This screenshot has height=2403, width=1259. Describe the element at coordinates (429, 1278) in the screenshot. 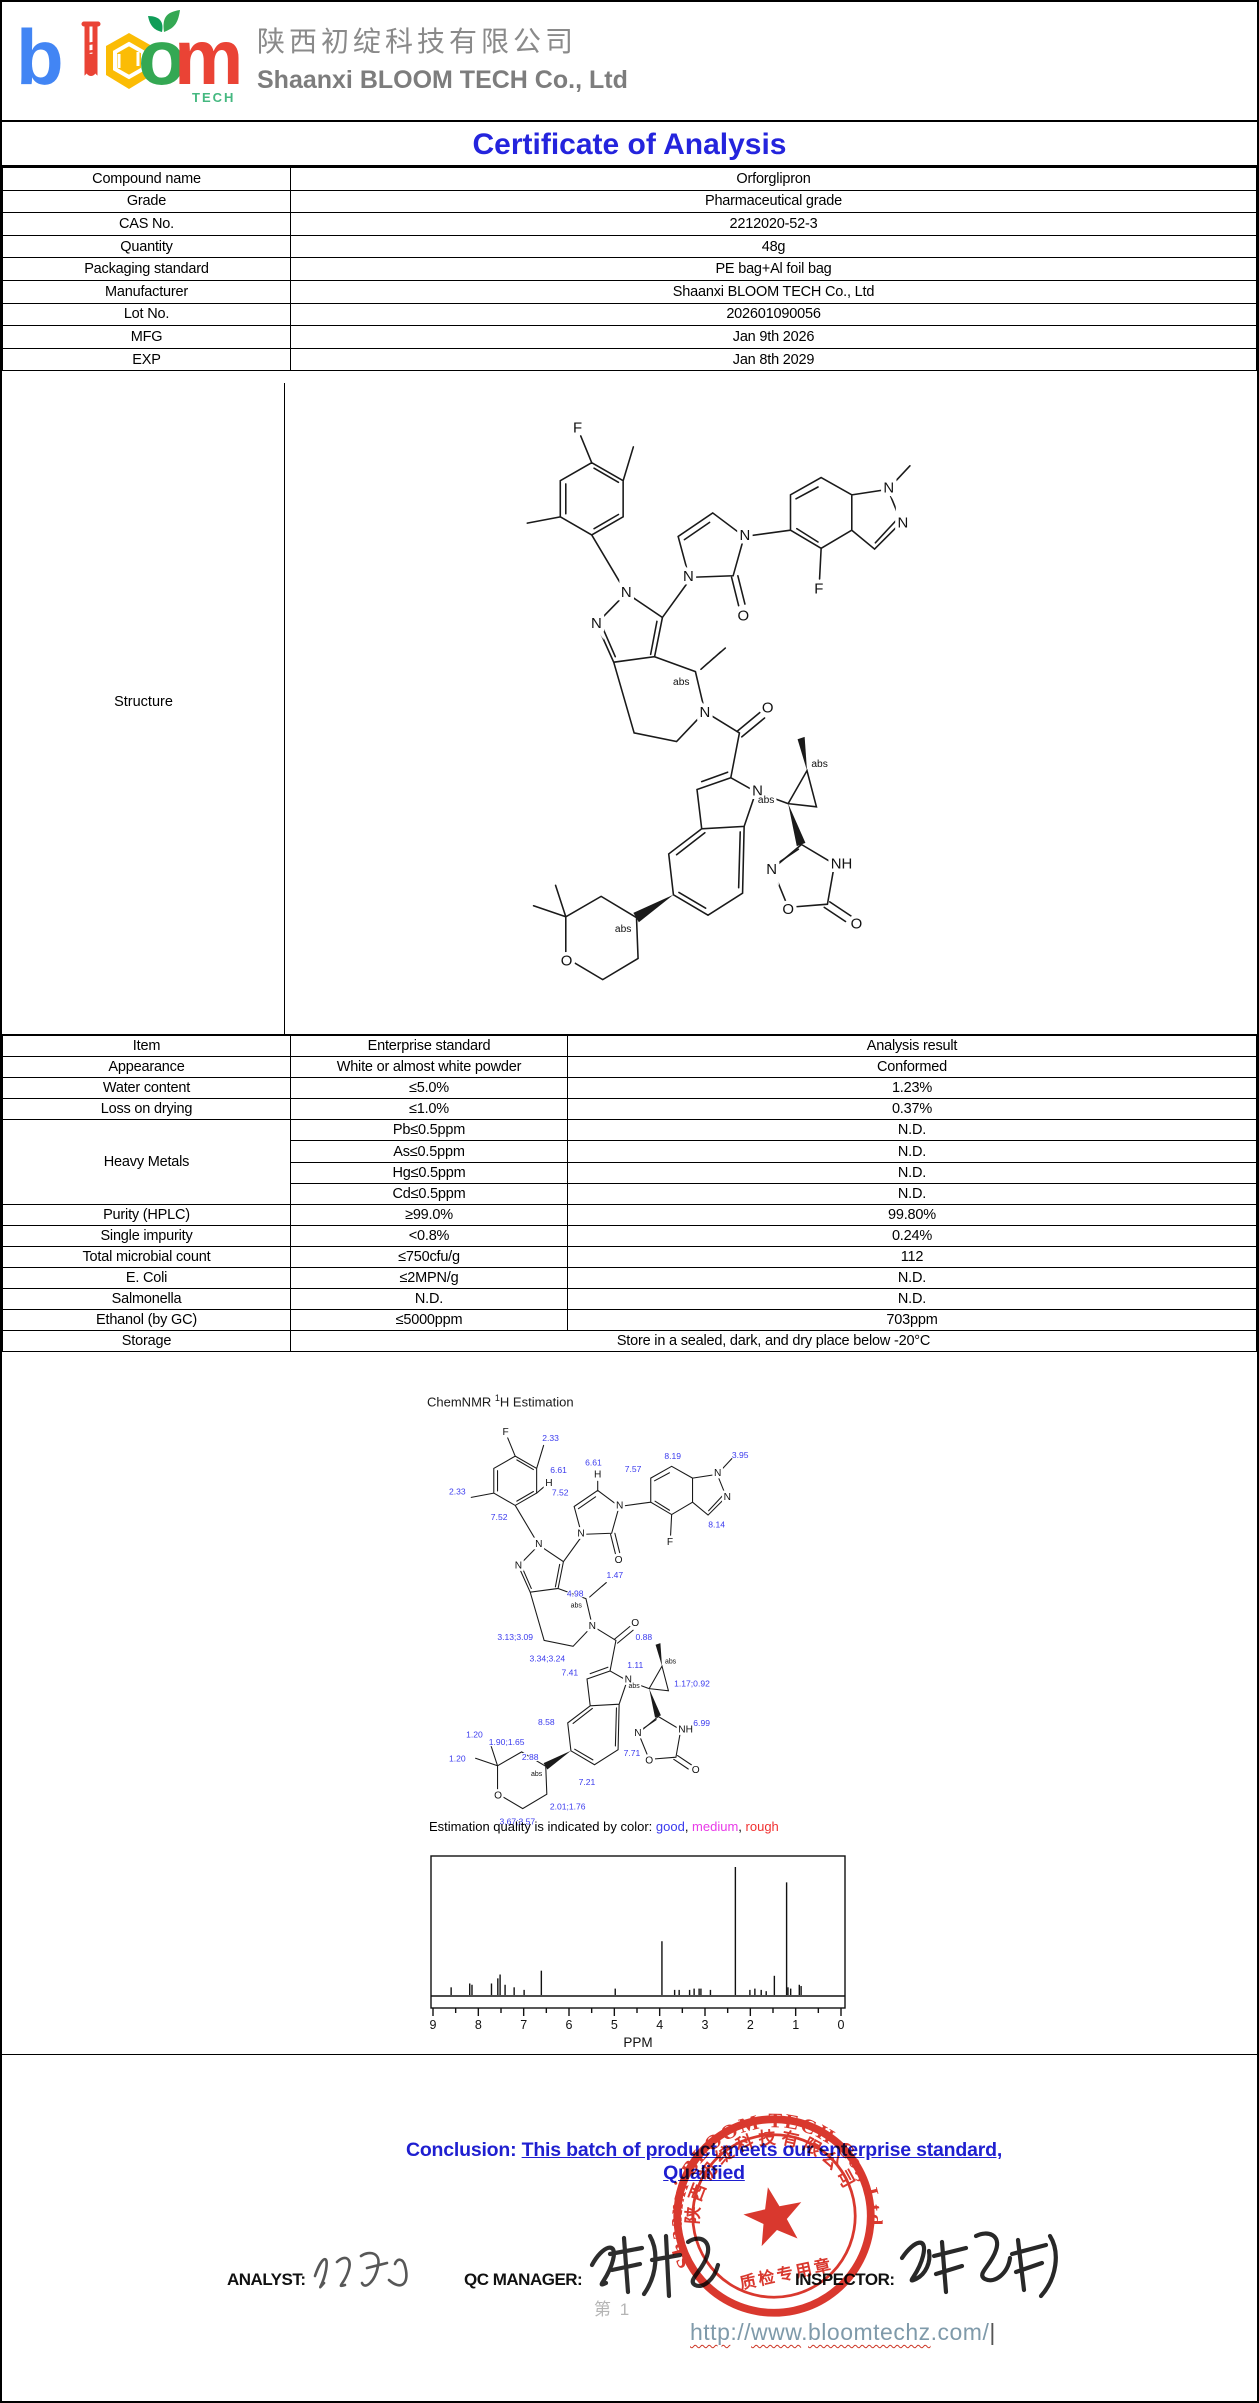

I see `standard-cell: ≤2MPN/g` at that location.